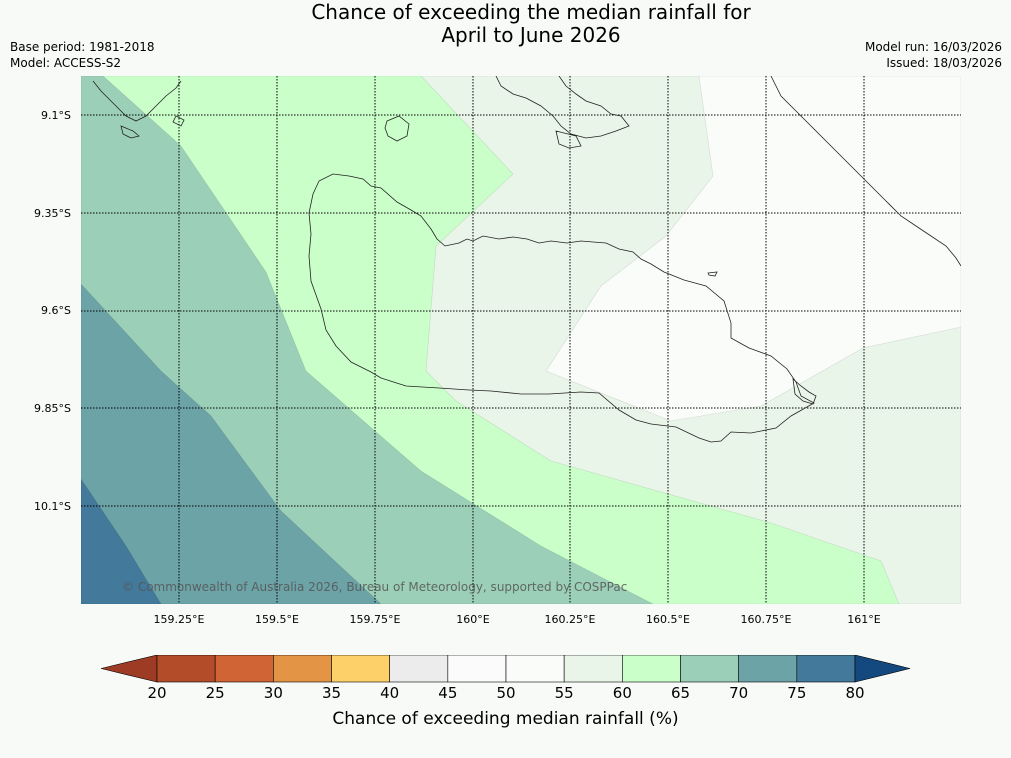  Describe the element at coordinates (505, 719) in the screenshot. I see `colorbar-label: Chance of exceeding median rainfall (%)` at that location.